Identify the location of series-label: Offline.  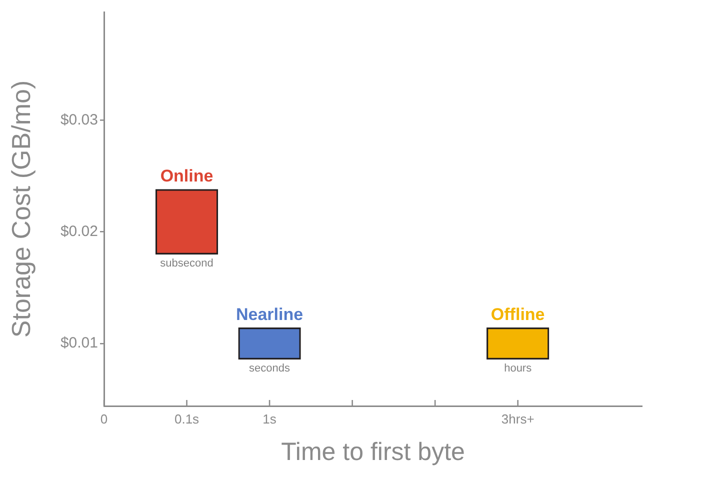
(517, 314).